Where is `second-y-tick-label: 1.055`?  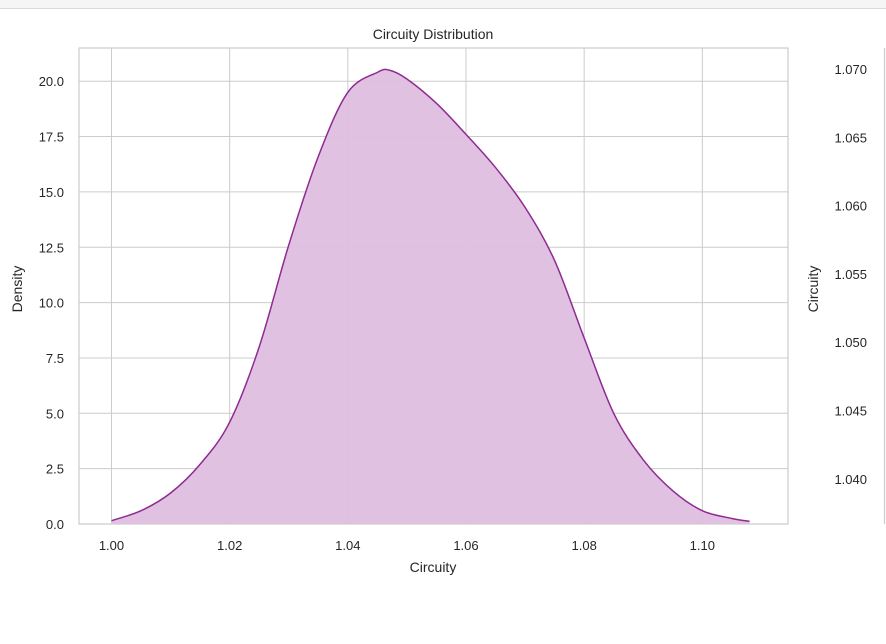
second-y-tick-label: 1.055 is located at coordinates (850, 274).